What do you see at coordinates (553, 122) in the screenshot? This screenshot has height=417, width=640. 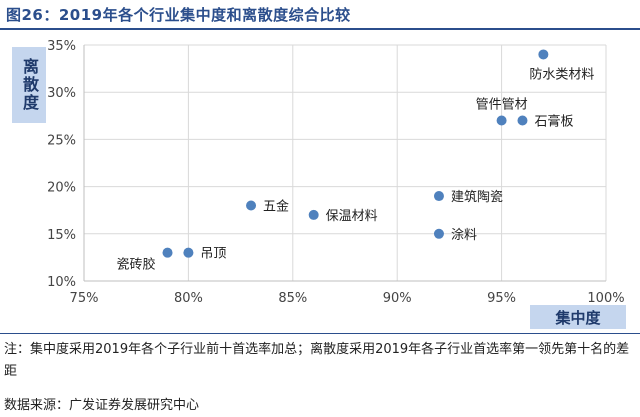 I see `data-point-label: 石膏板` at bounding box center [553, 122].